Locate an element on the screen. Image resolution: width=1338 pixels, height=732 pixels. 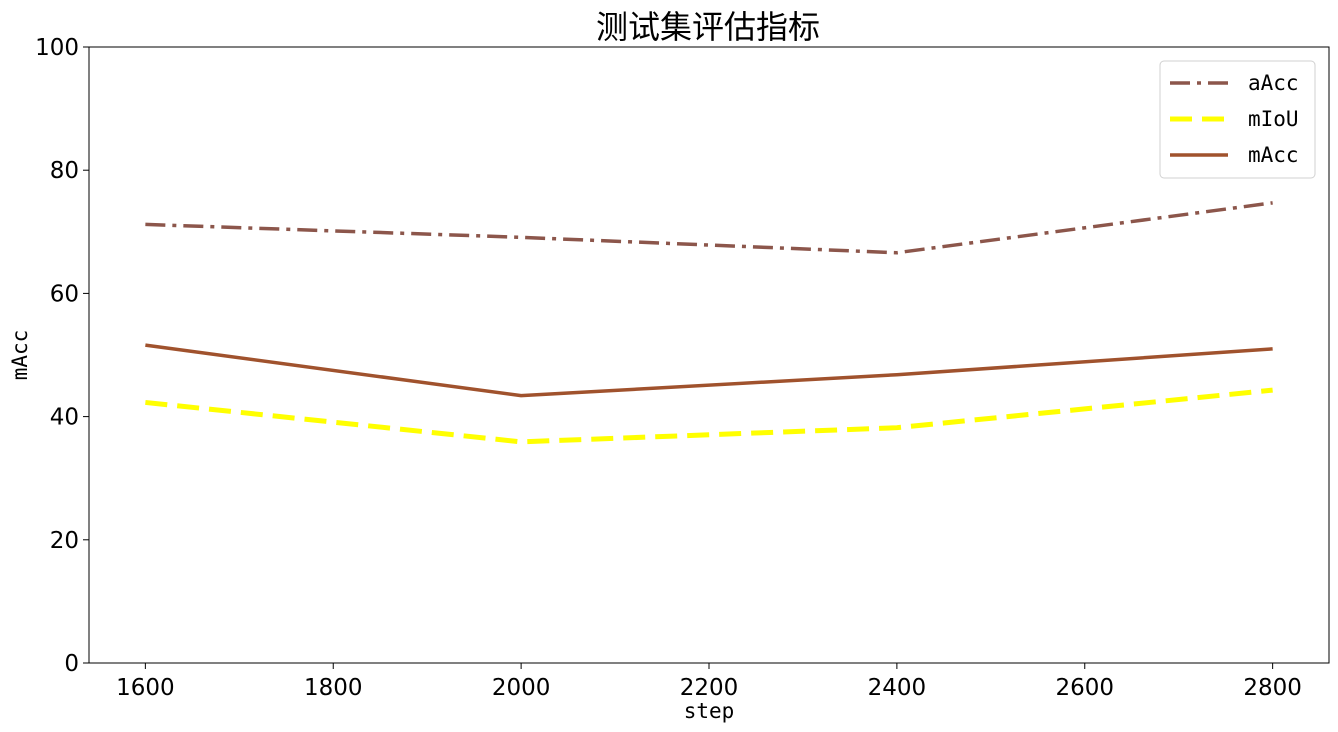
series-line-aacc is located at coordinates (709, 228).